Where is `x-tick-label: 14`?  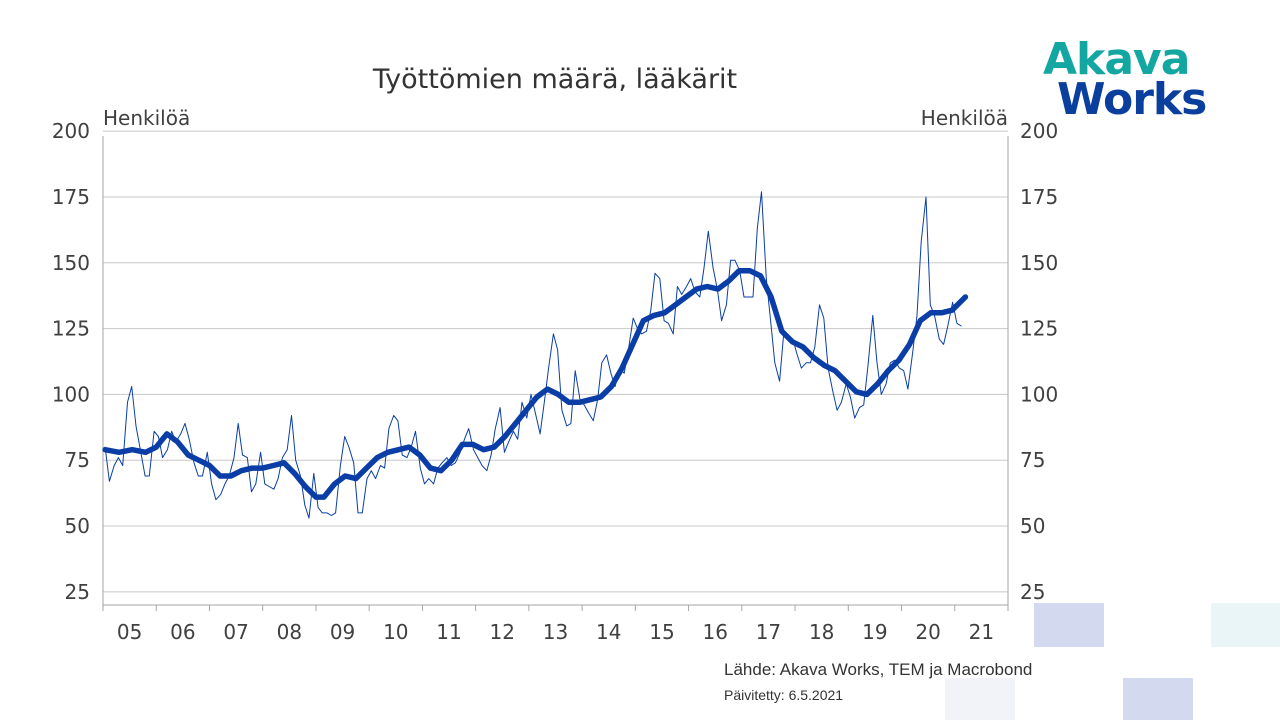
x-tick-label: 14 is located at coordinates (608, 632).